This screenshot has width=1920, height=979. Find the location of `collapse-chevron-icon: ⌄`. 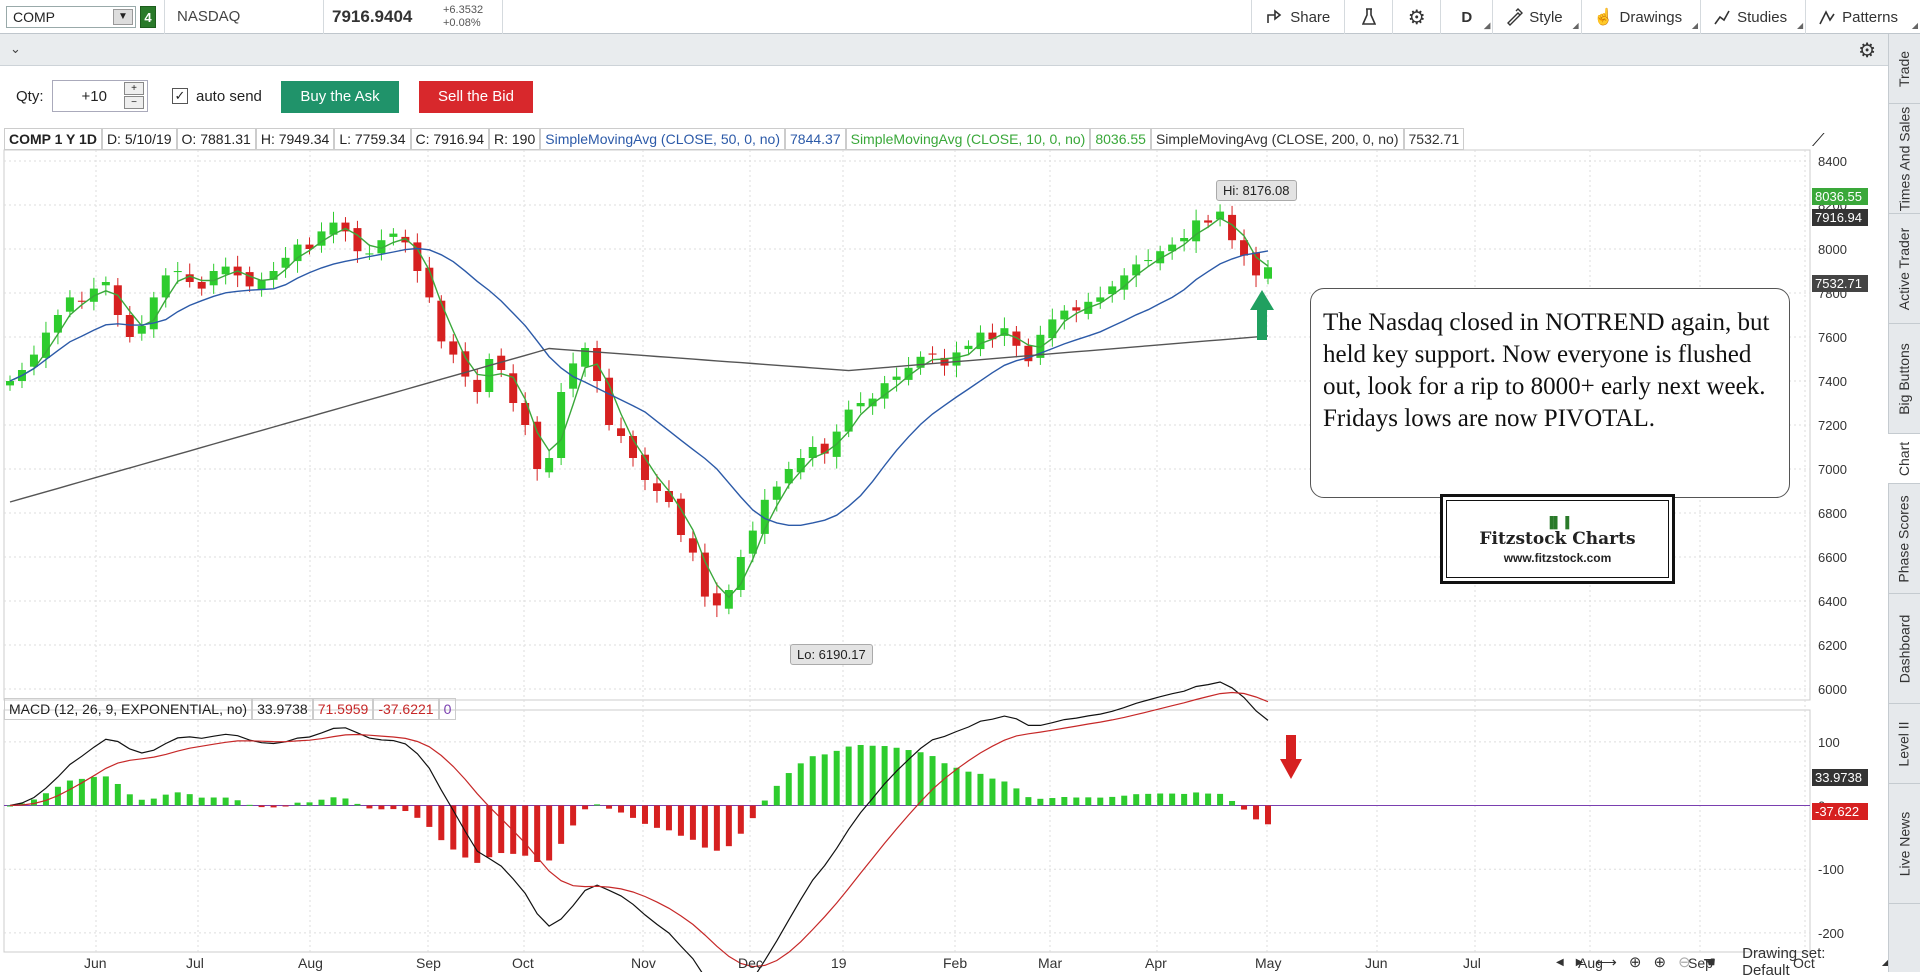

collapse-chevron-icon: ⌄ is located at coordinates (15, 48).